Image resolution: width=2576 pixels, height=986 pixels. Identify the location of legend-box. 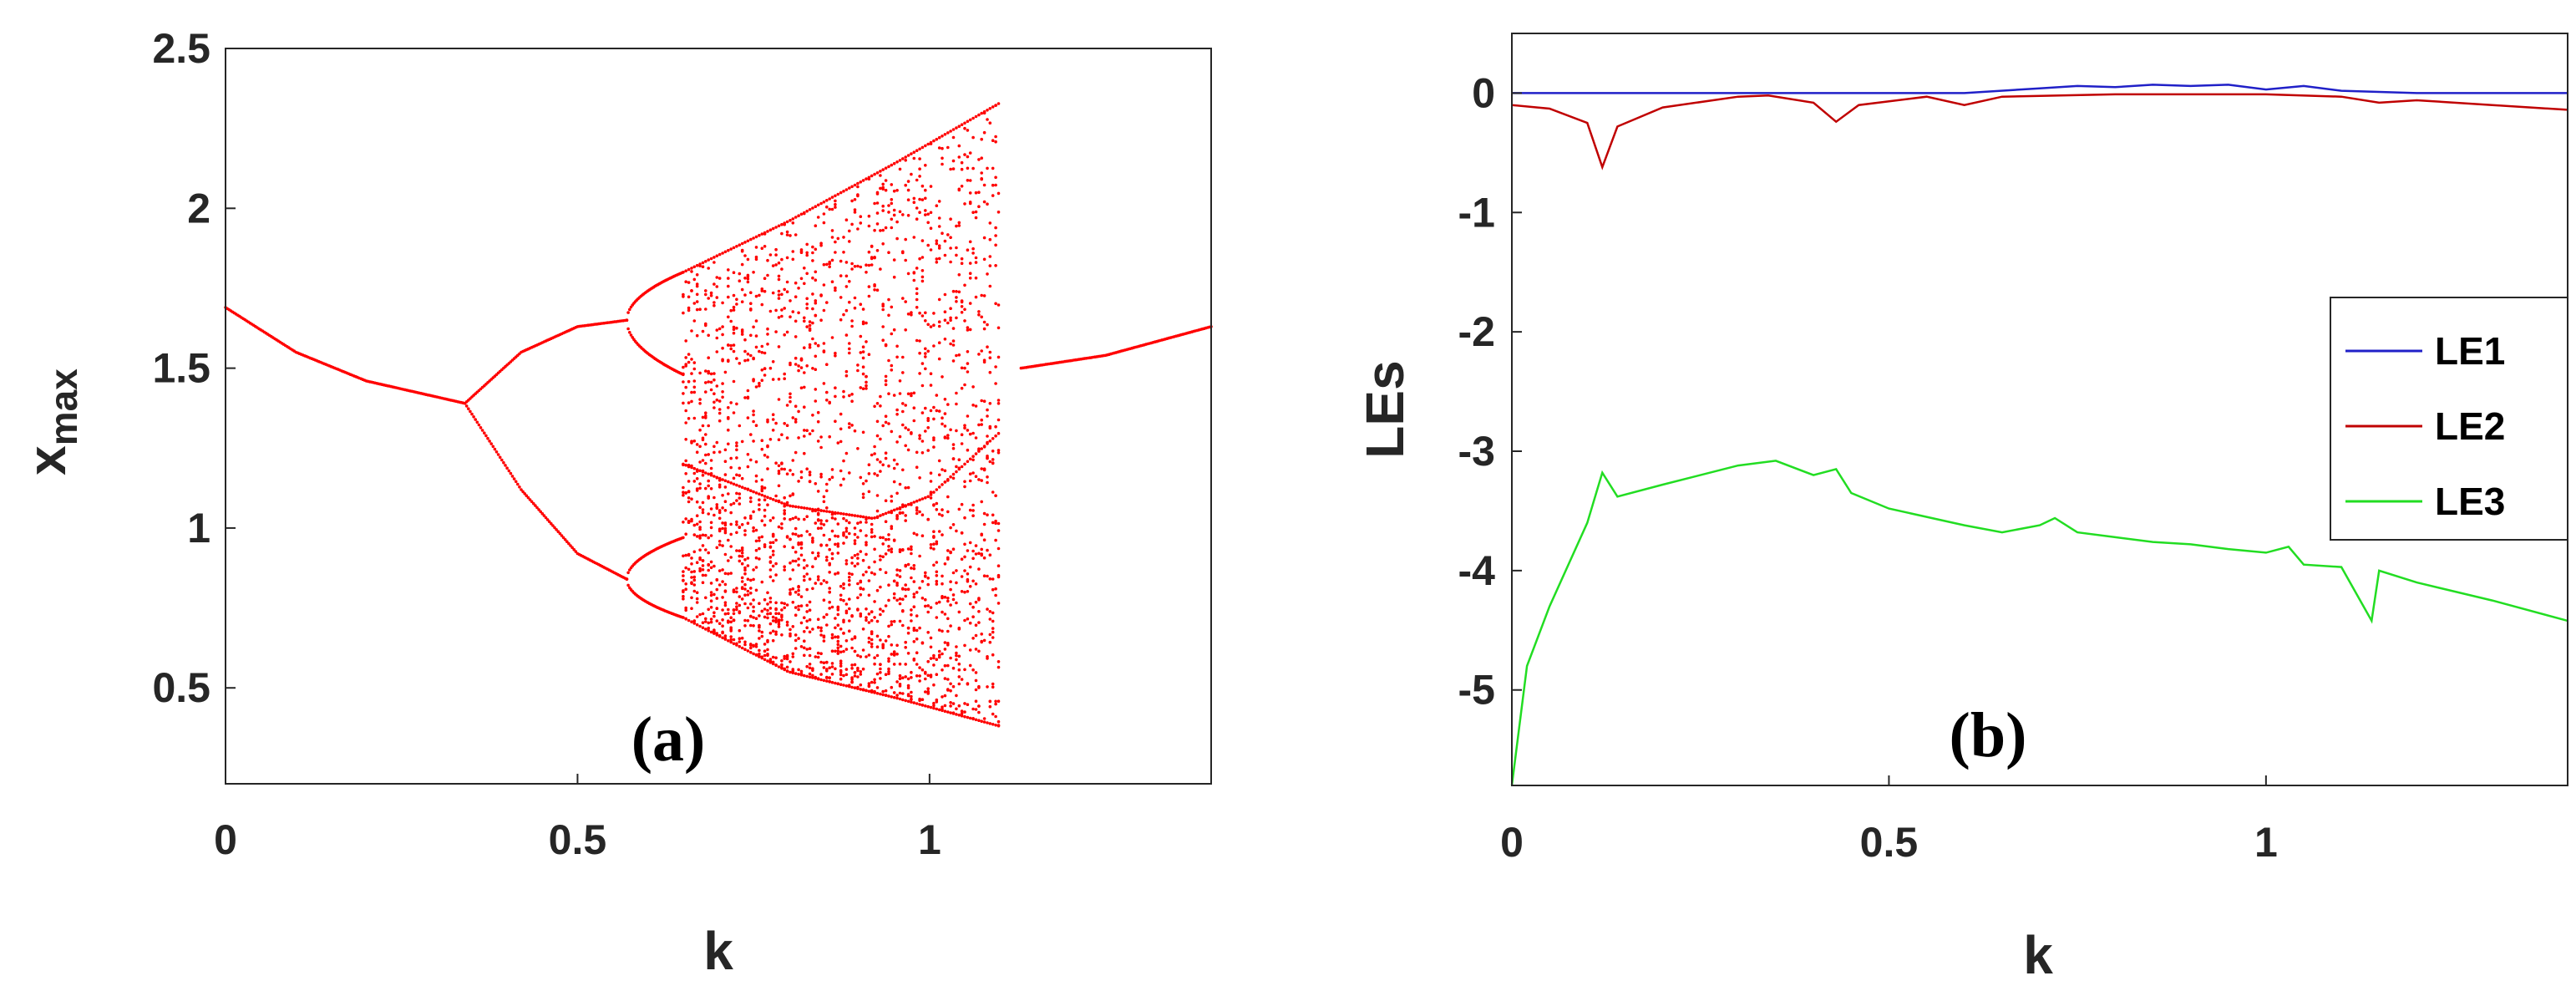
(2449, 419).